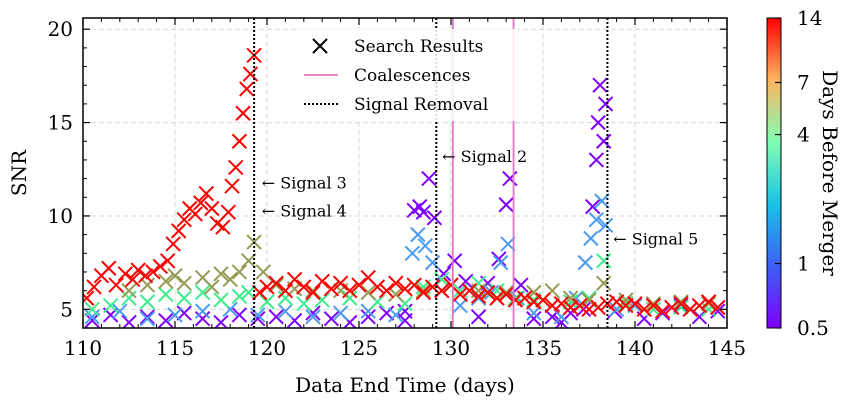 The height and width of the screenshot is (410, 849). What do you see at coordinates (480, 197) in the screenshot?
I see `annotations: ← Signal 3 ← Signal 4 ← Signal 2 ← Signal 5` at bounding box center [480, 197].